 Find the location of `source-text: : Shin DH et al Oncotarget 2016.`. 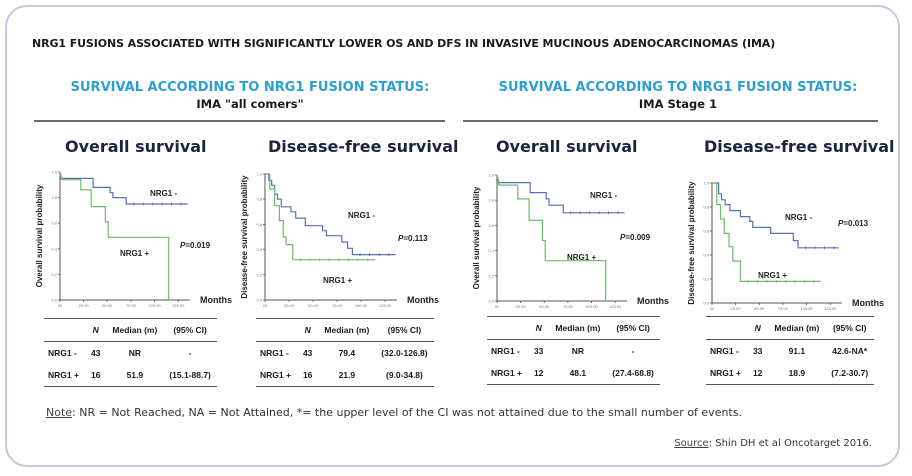

source-text: : Shin DH et al Oncotarget 2016. is located at coordinates (790, 443).